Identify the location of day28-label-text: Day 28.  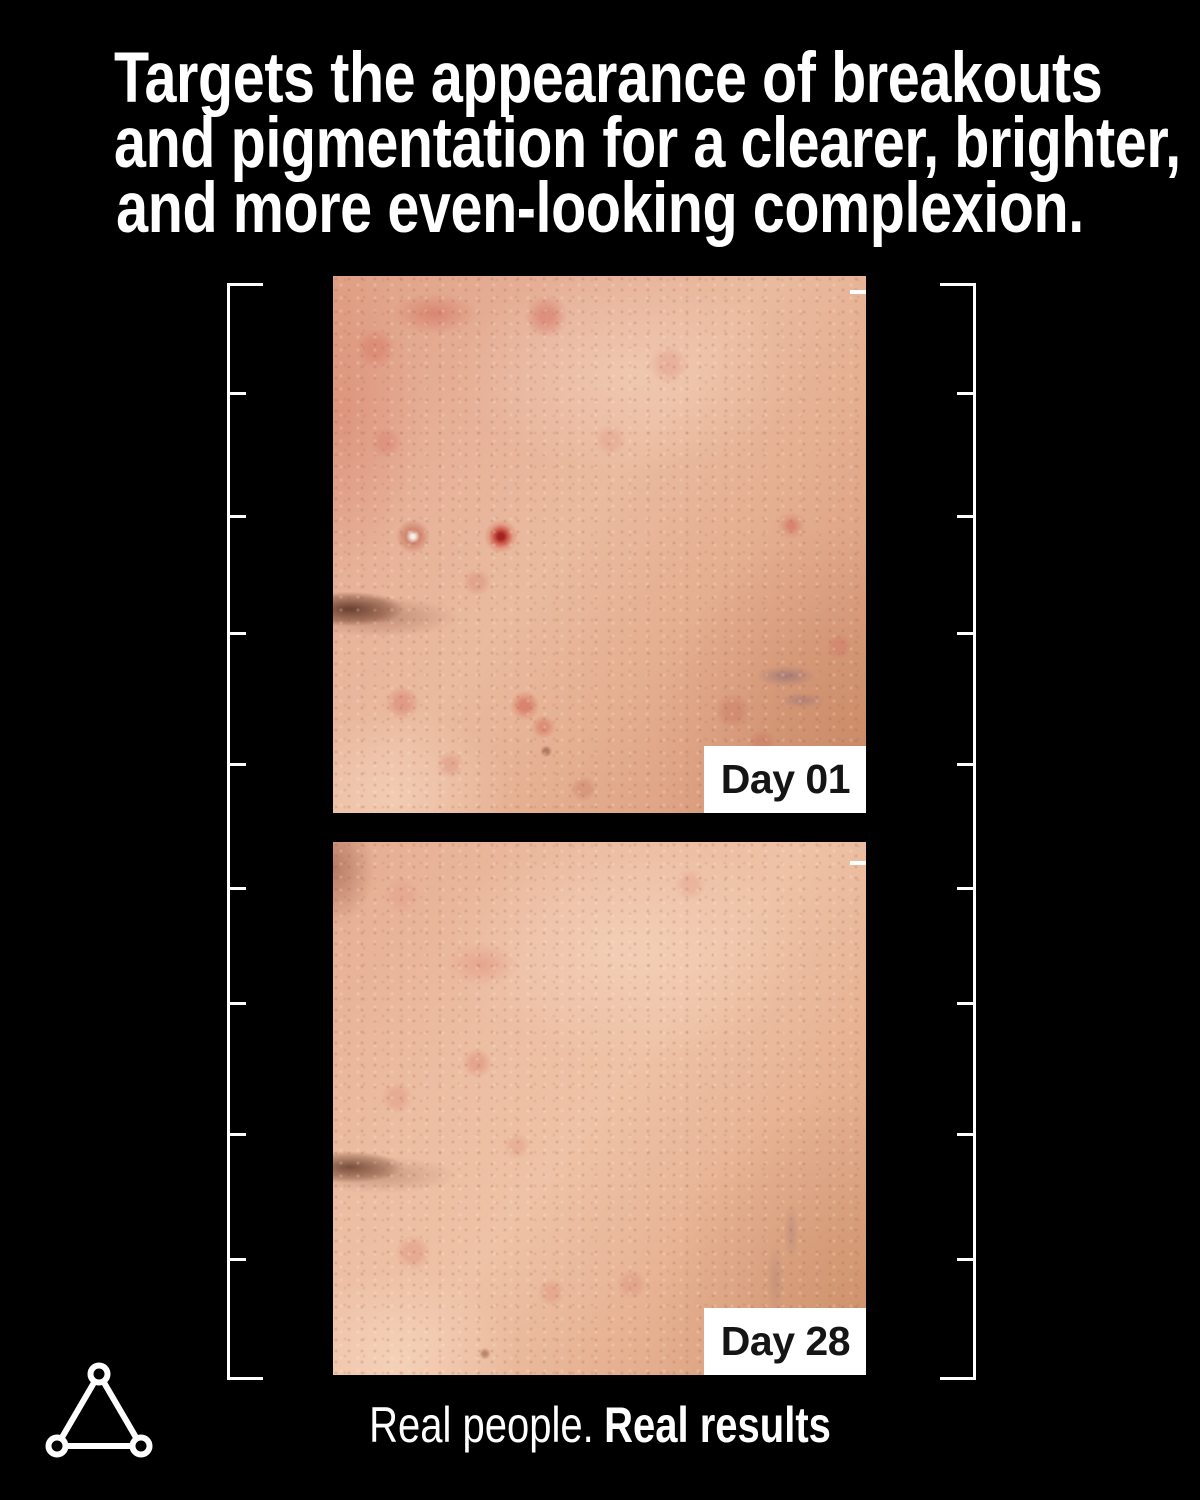
(785, 1341).